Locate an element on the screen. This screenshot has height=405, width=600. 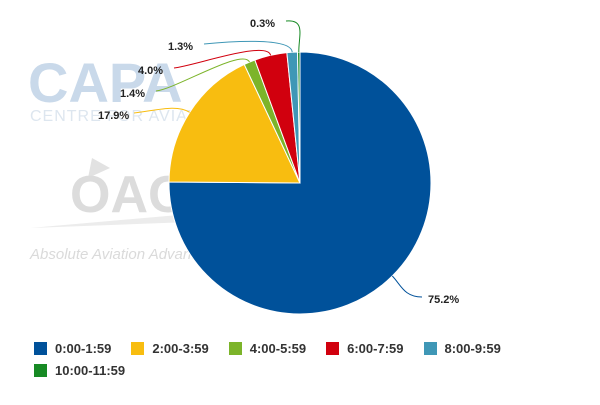
data-label-6: 0.3% is located at coordinates (262, 24).